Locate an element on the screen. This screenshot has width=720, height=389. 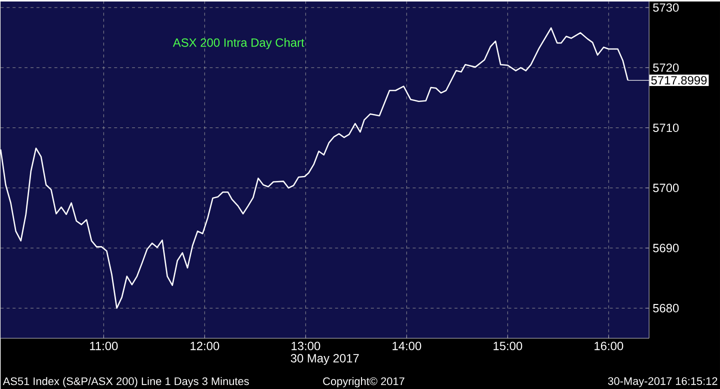
x-axis-title: 30 May 2017 is located at coordinates (324, 359).